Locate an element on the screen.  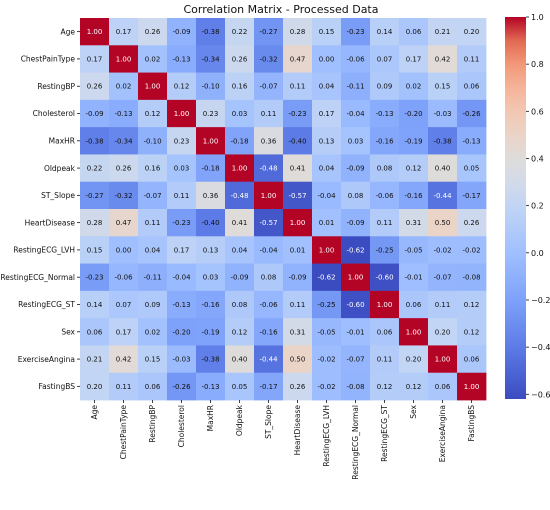
x-tick-label: Age is located at coordinates (94, 412).